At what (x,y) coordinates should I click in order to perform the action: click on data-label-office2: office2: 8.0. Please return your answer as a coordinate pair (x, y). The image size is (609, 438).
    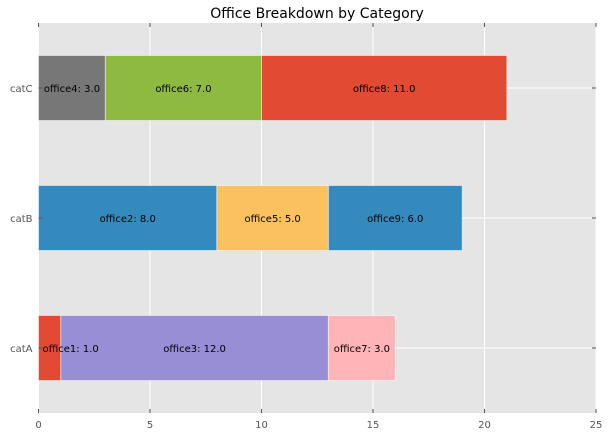
    Looking at the image, I should click on (128, 219).